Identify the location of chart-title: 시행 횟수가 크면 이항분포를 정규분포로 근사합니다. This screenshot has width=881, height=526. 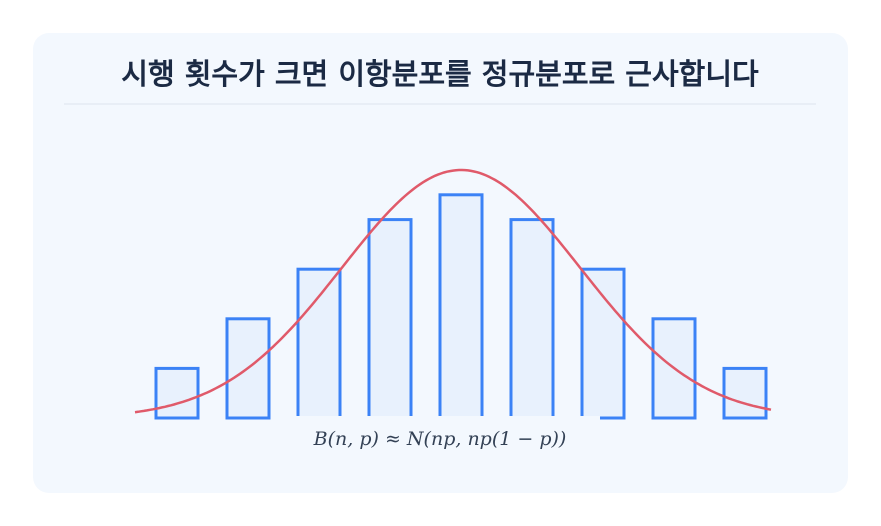
(440, 74).